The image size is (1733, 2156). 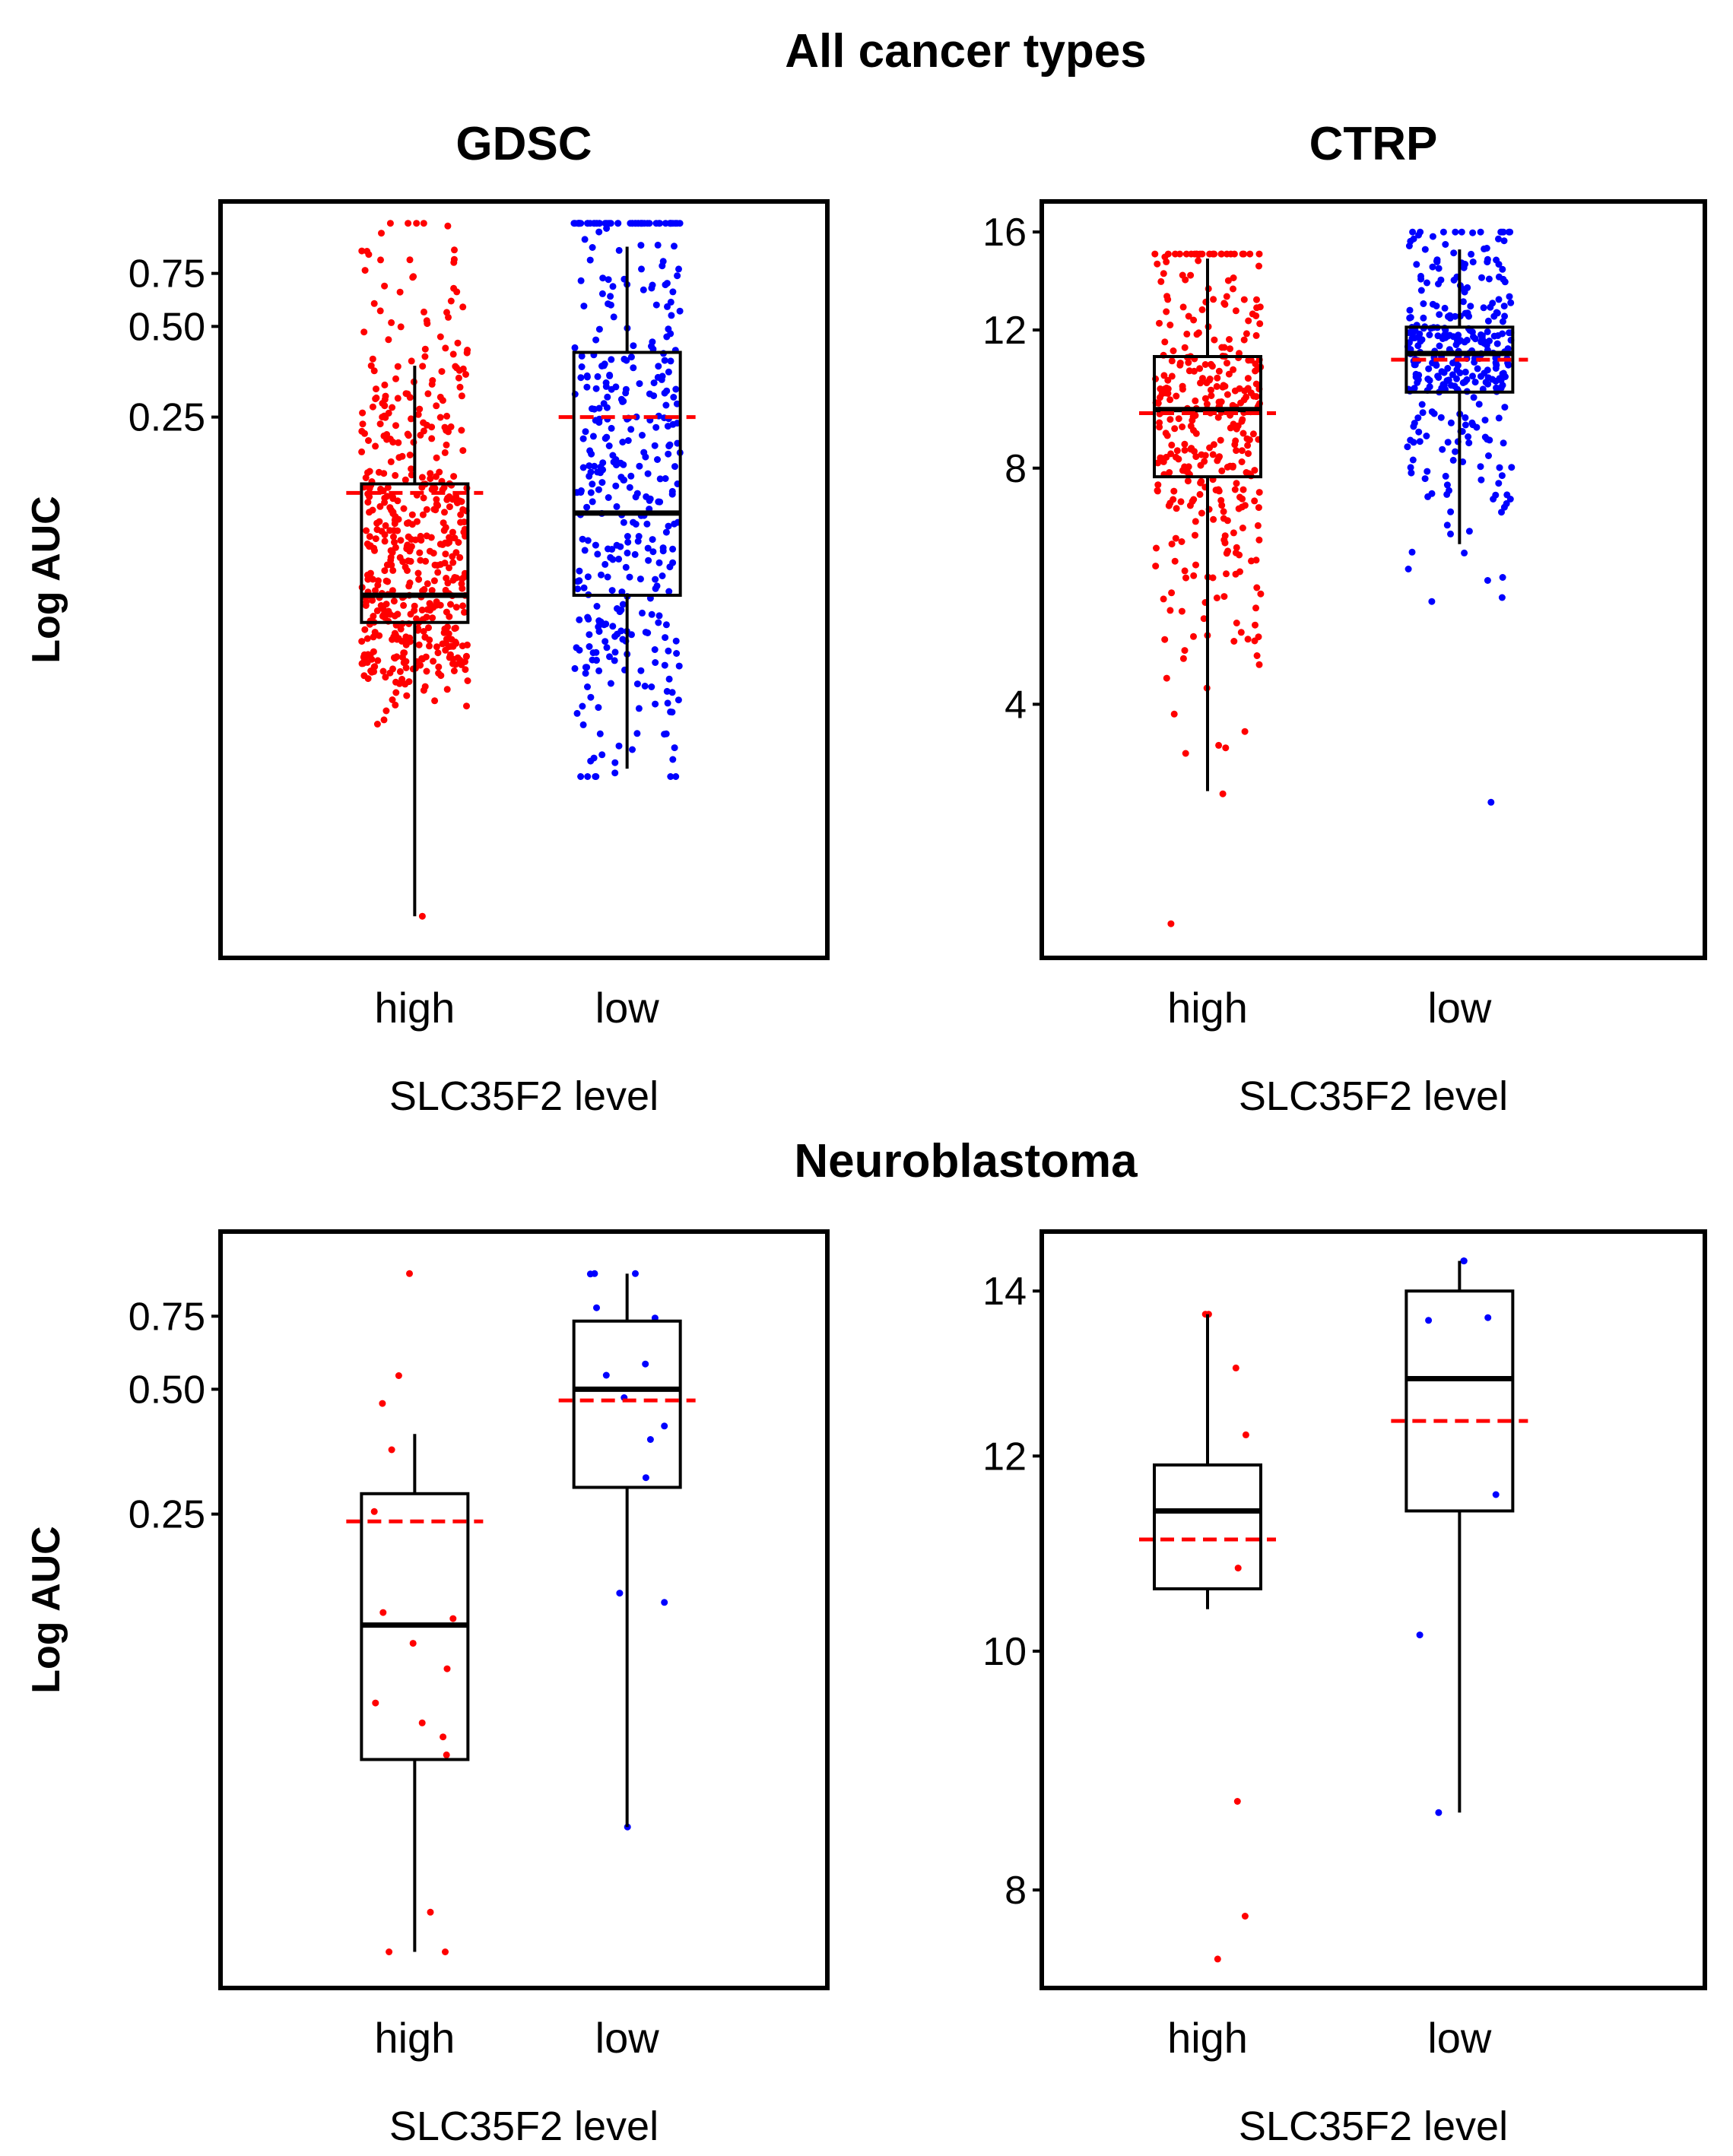 What do you see at coordinates (415, 553) in the screenshot?
I see `box-high` at bounding box center [415, 553].